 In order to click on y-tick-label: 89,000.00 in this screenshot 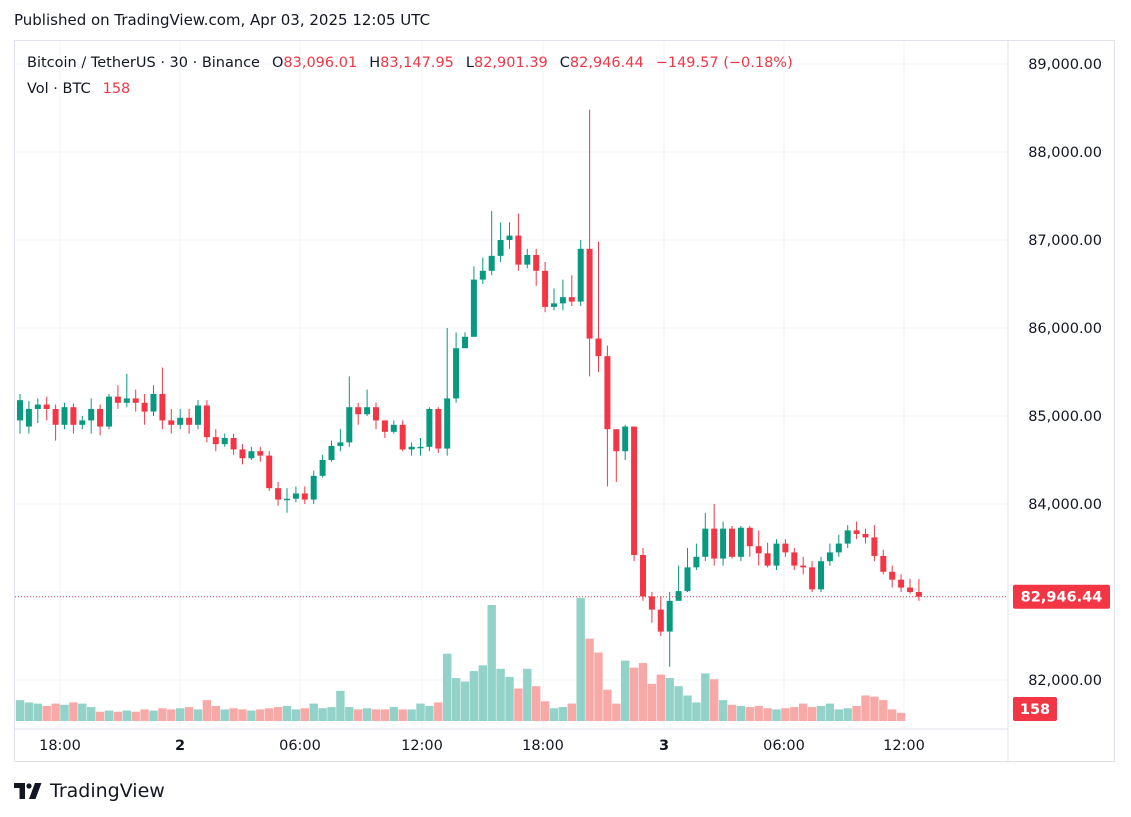, I will do `click(1065, 65)`.